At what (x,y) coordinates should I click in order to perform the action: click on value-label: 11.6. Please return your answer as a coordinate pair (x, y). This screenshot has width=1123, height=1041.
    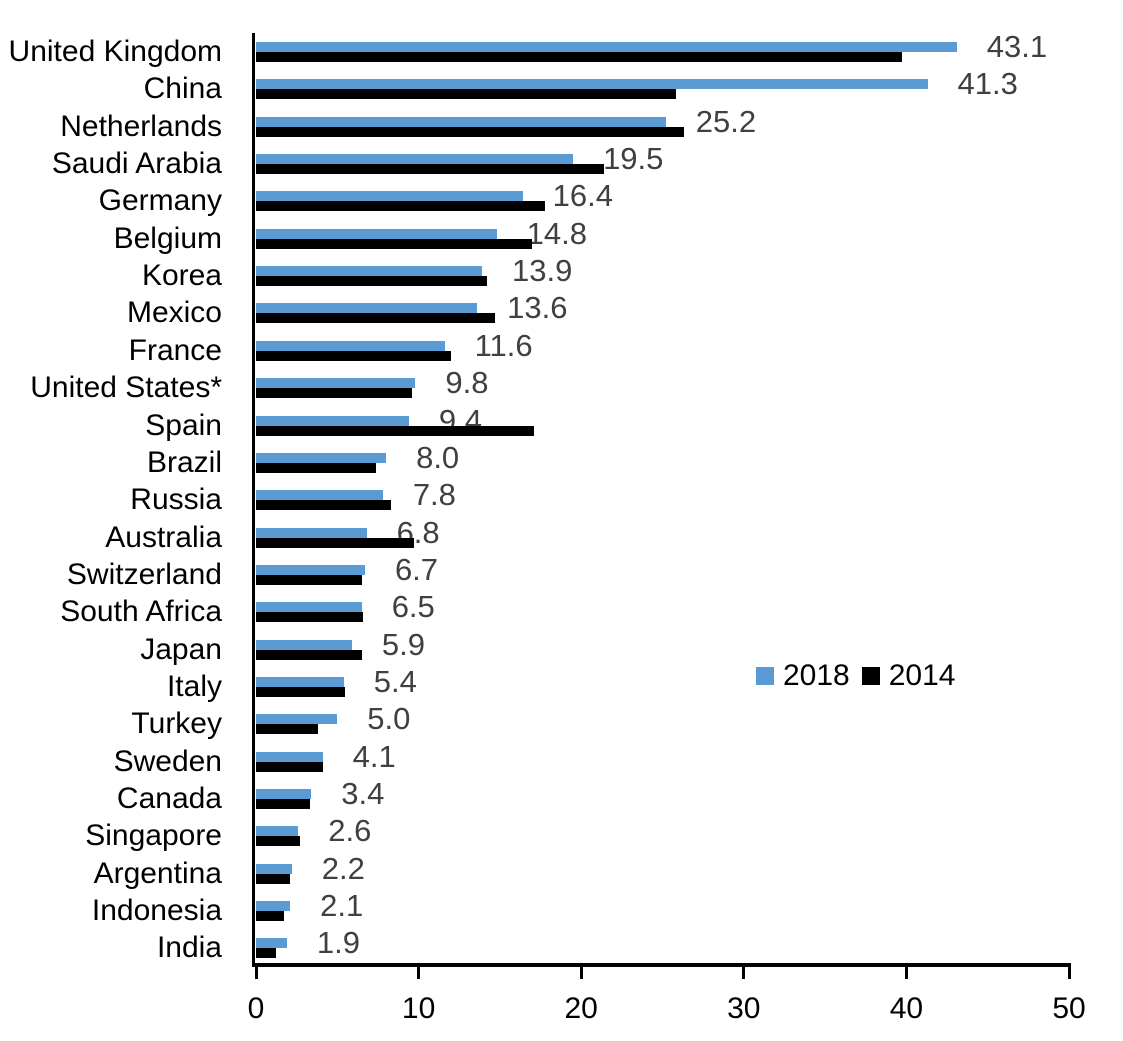
    Looking at the image, I should click on (503, 345).